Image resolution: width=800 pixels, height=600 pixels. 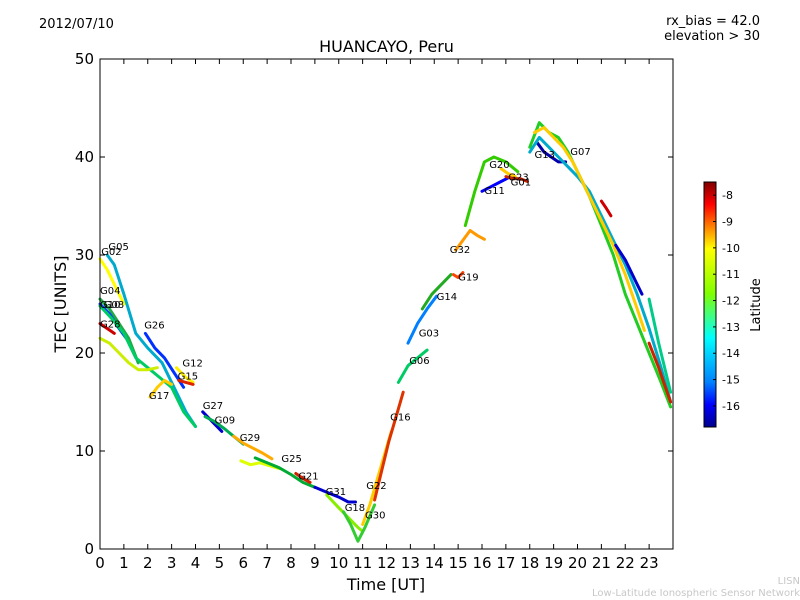 I want to click on colorbar-tick-label: -15, so click(x=731, y=380).